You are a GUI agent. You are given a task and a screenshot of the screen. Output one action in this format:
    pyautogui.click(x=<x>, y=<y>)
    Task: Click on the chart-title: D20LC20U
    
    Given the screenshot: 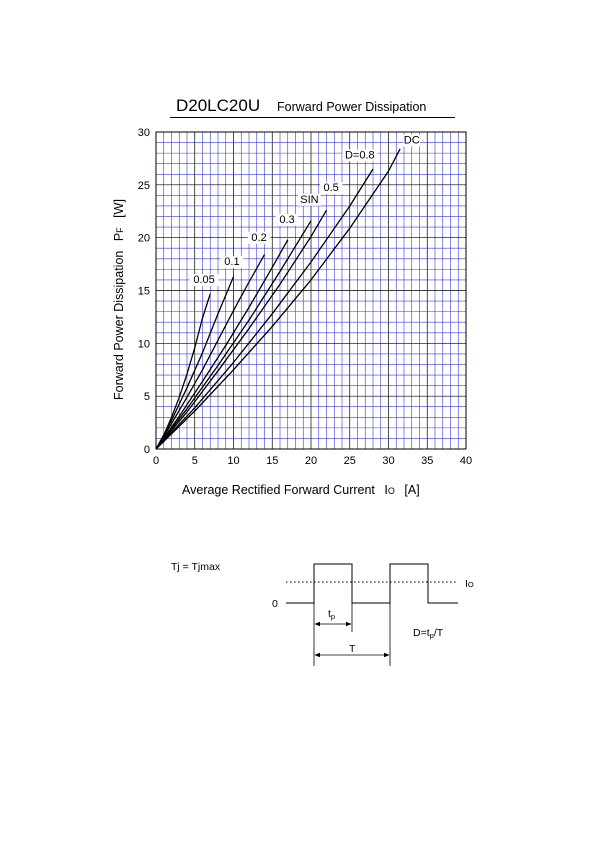 What is the action you would take?
    pyautogui.click(x=218, y=105)
    